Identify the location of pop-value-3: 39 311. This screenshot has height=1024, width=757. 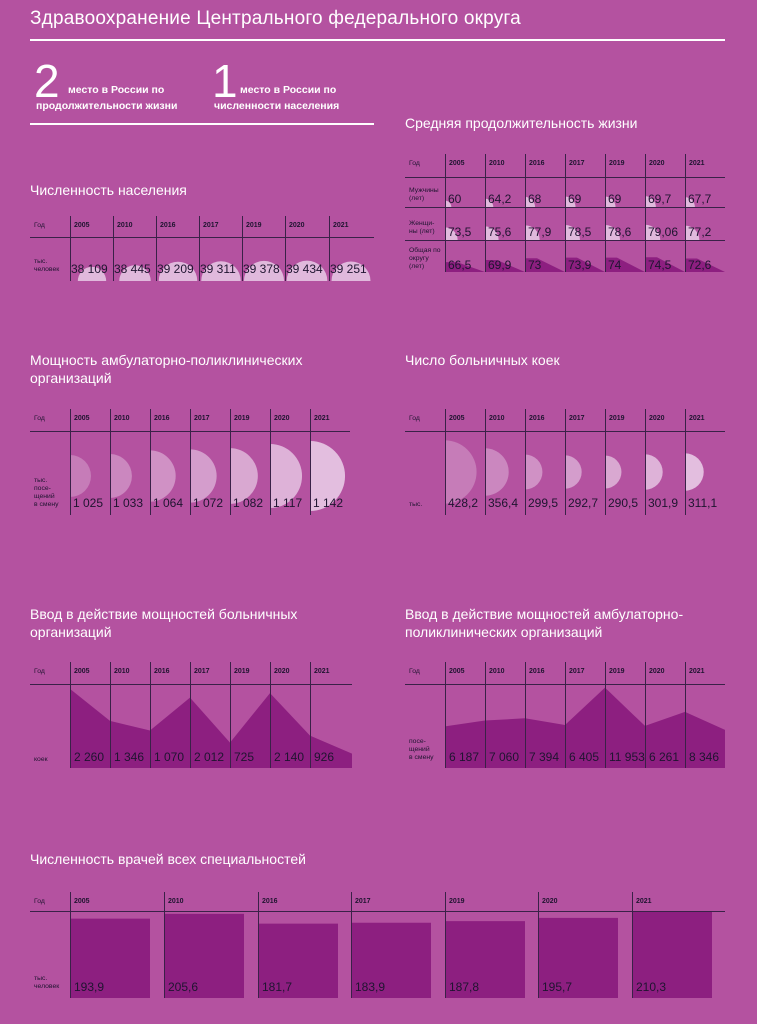
(218, 269).